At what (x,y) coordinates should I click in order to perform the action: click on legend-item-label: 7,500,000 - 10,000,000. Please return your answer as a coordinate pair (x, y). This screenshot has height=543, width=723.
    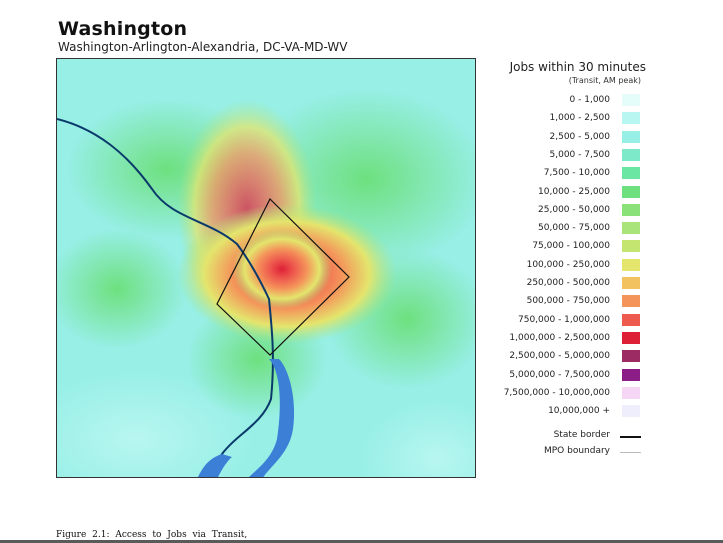
    Looking at the image, I should click on (556, 393).